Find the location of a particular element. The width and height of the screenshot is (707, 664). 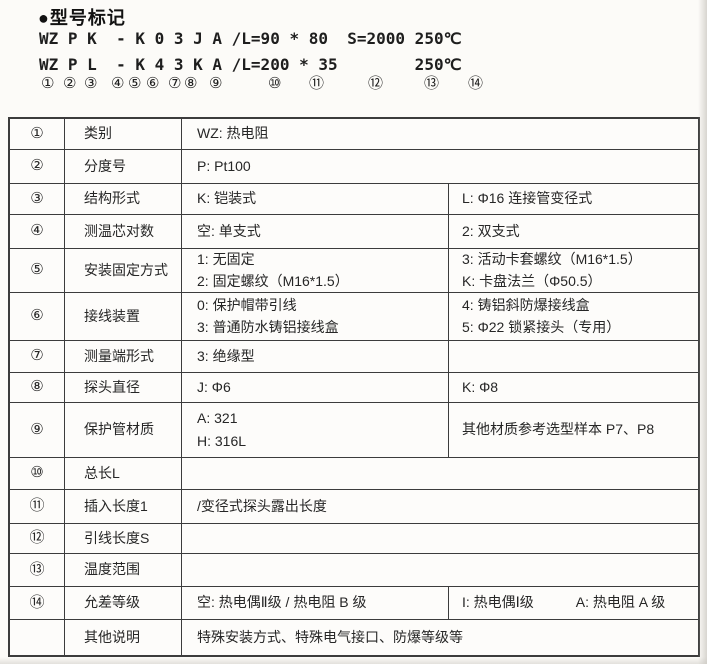

table-row: 其他说明 特殊安装方式、特殊电气接口、防爆等级等 is located at coordinates (354, 637).